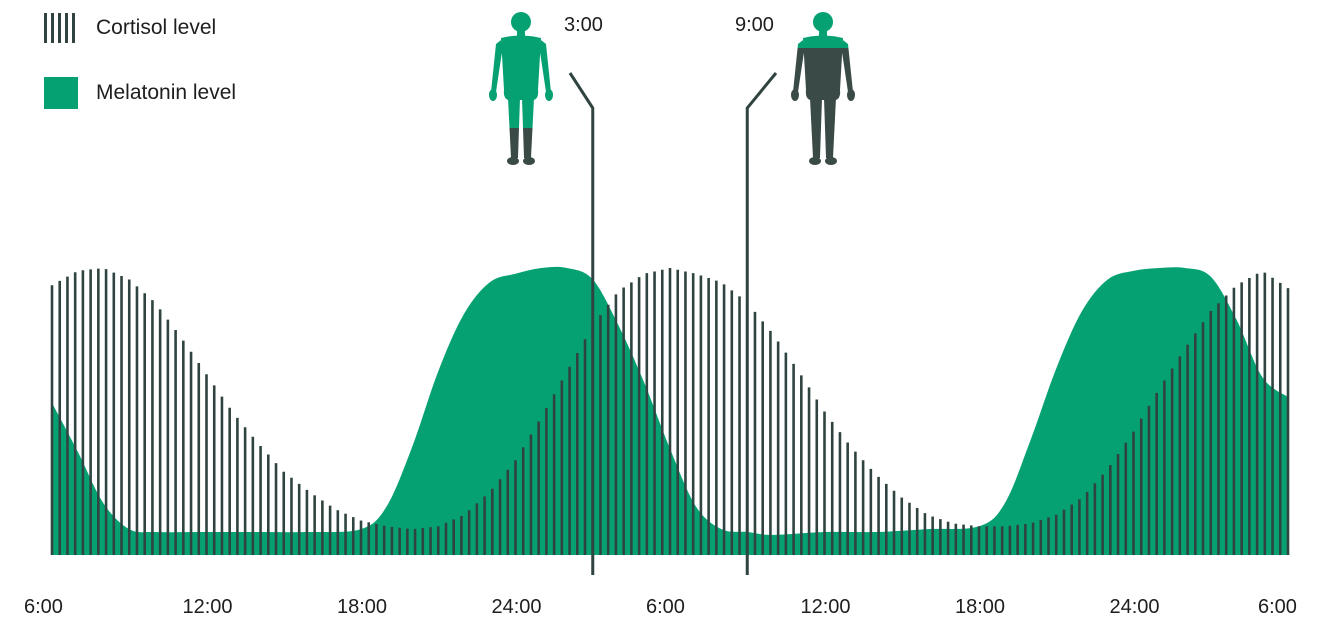 The width and height of the screenshot is (1332, 620). I want to click on legend-melatonin: Melatonin level, so click(140, 93).